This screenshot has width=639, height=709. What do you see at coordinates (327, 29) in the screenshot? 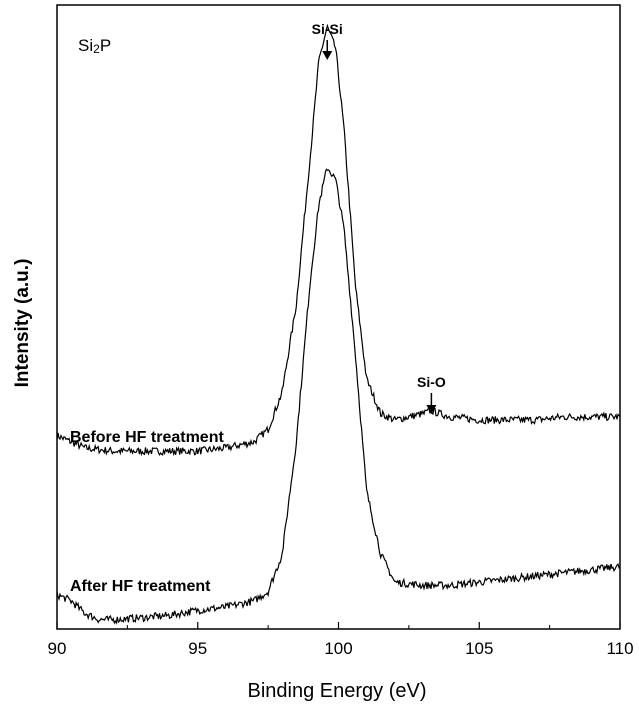
I see `annotation-si-si-label: Si-Si` at bounding box center [327, 29].